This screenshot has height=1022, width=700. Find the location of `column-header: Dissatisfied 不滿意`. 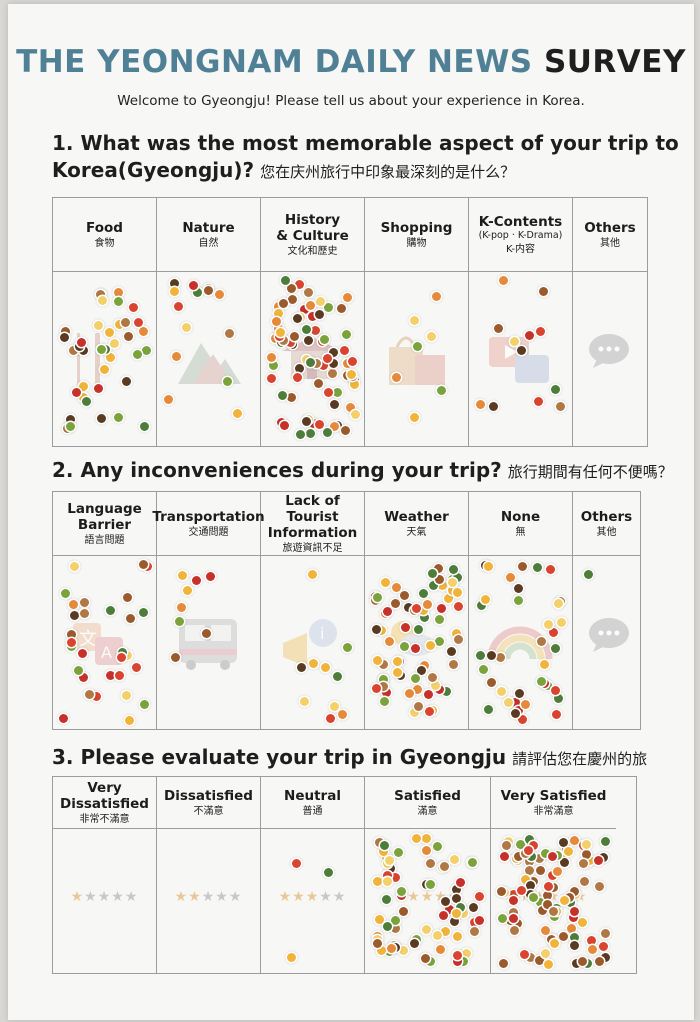

column-header: Dissatisfied 不滿意 is located at coordinates (208, 803).